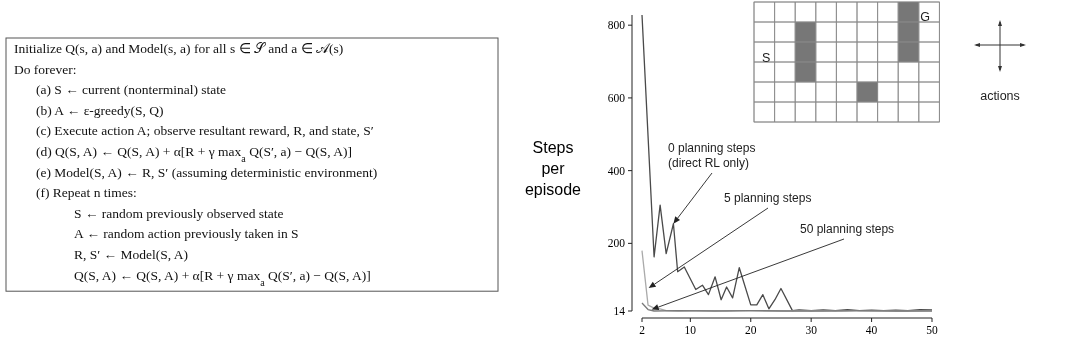  Describe the element at coordinates (690, 330) in the screenshot. I see `x-tick-label: 10` at that location.